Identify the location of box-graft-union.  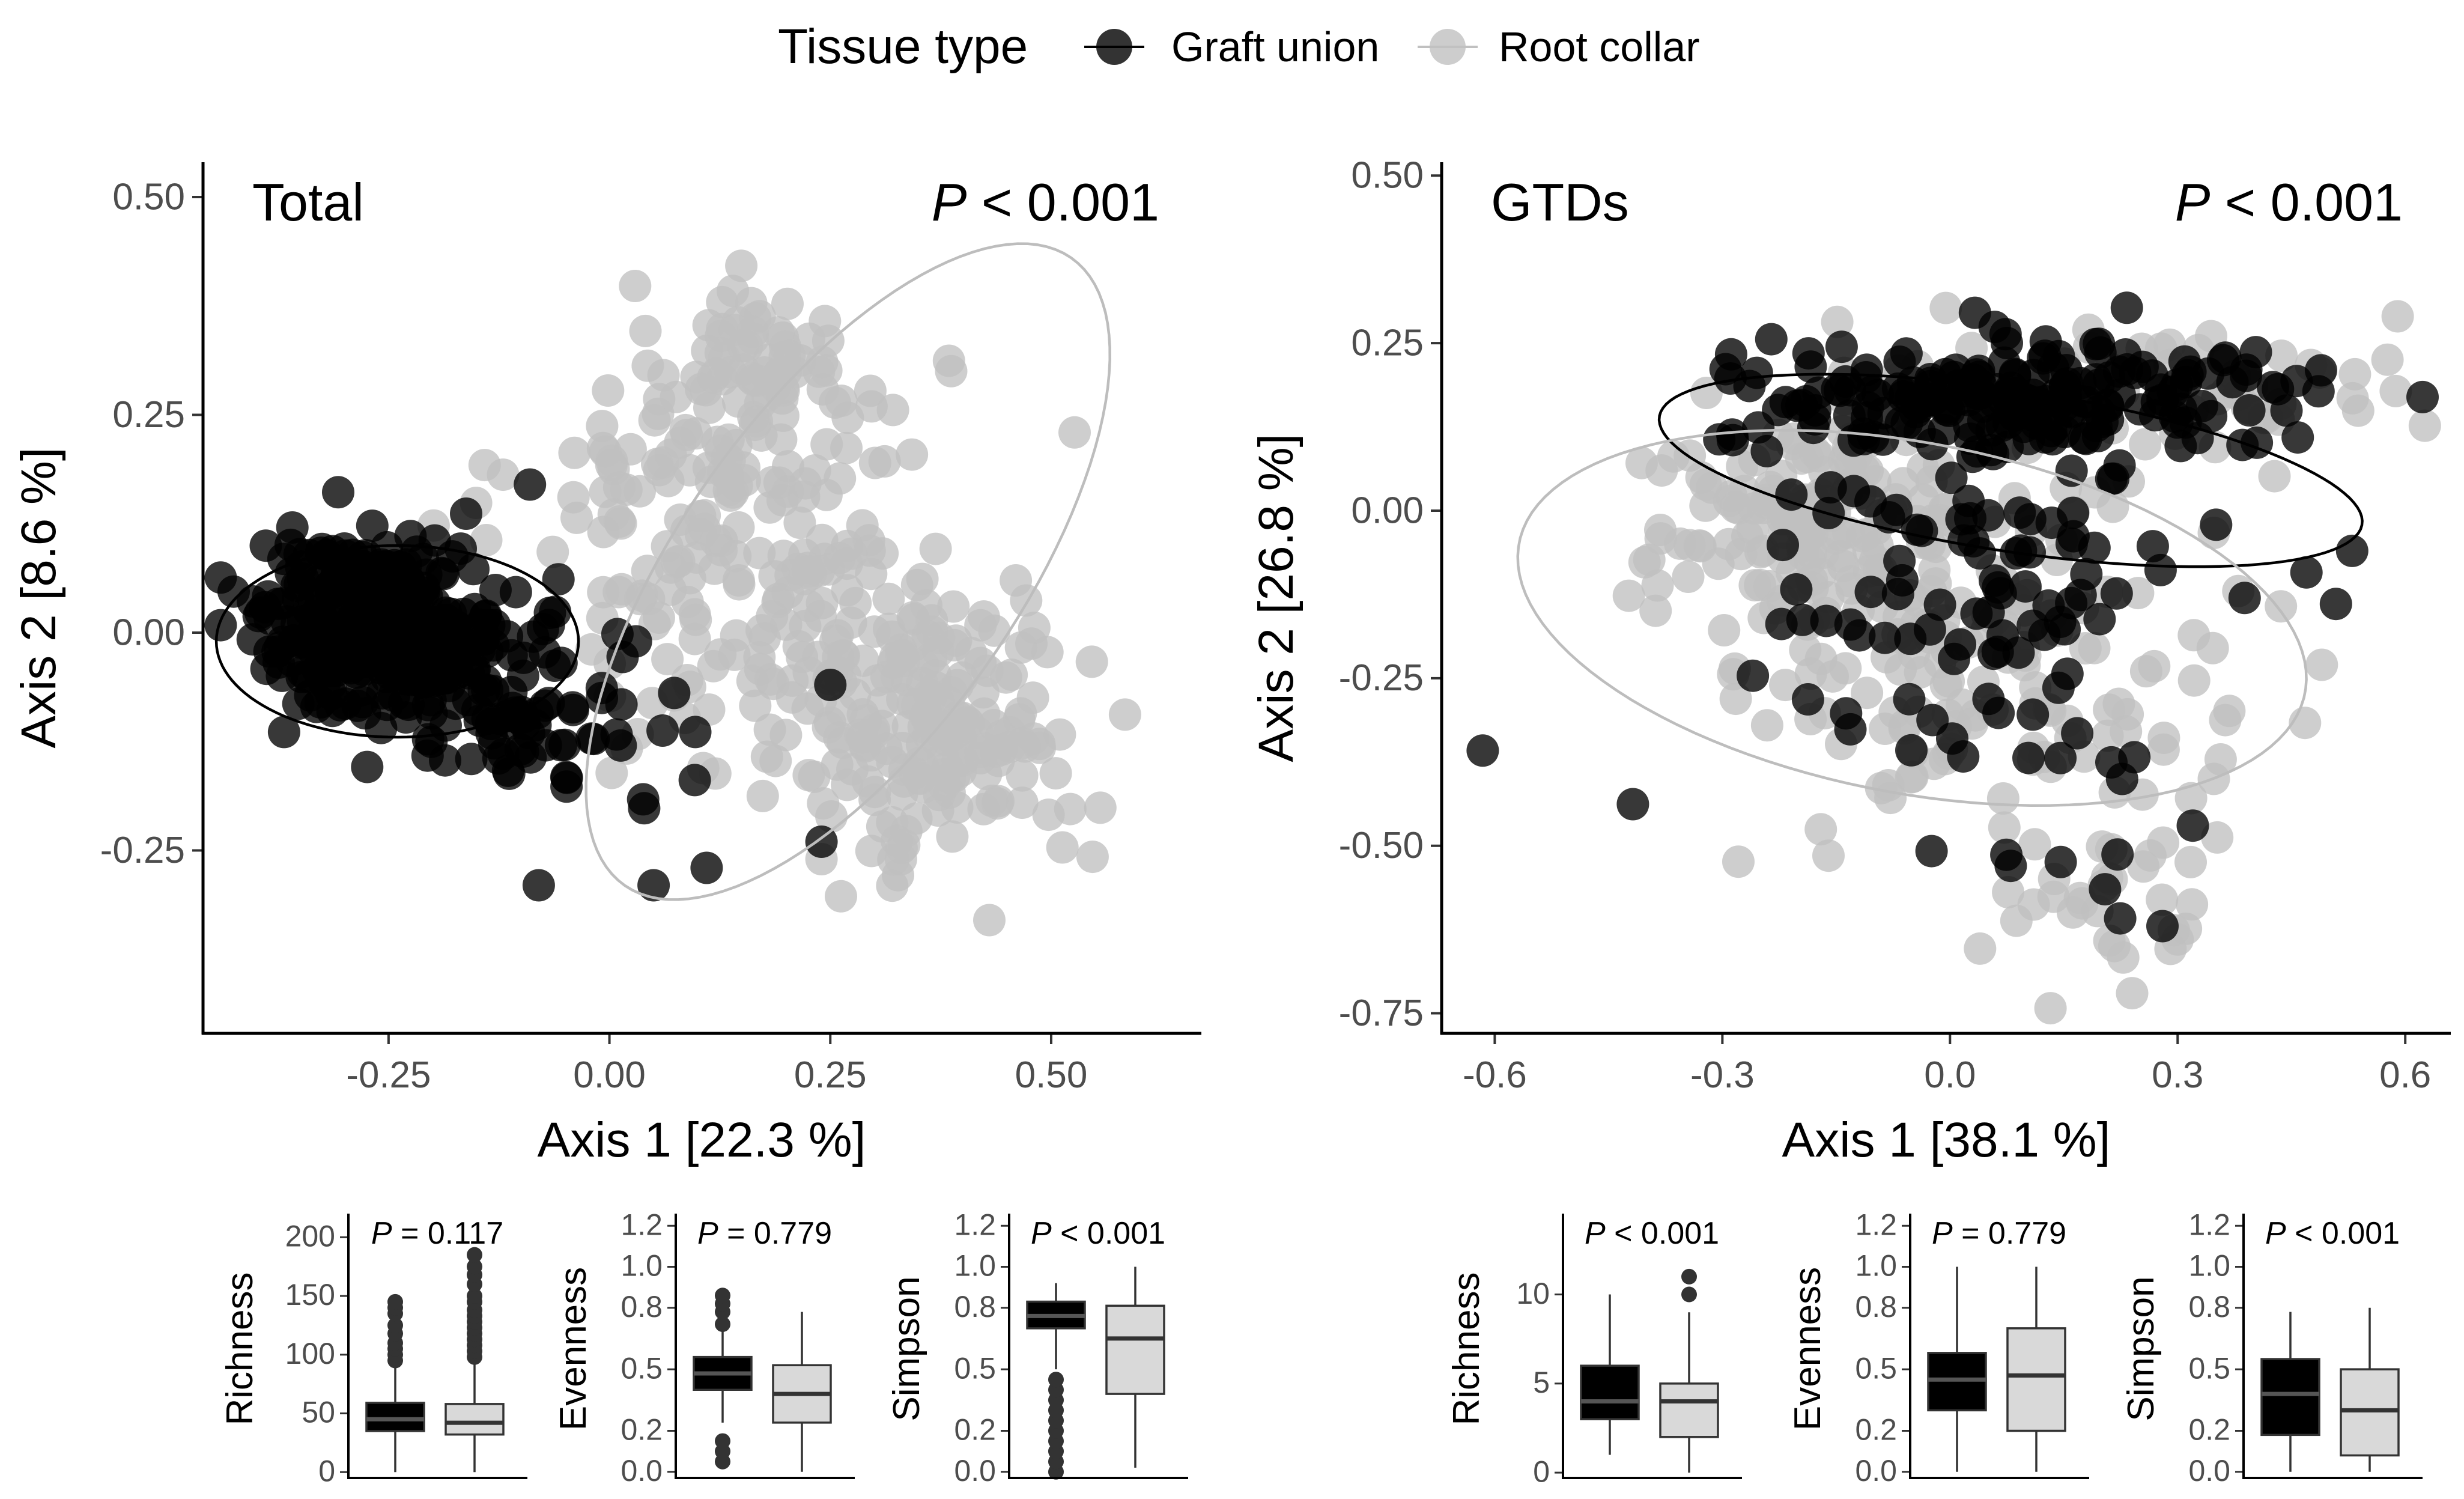
(2290, 1397).